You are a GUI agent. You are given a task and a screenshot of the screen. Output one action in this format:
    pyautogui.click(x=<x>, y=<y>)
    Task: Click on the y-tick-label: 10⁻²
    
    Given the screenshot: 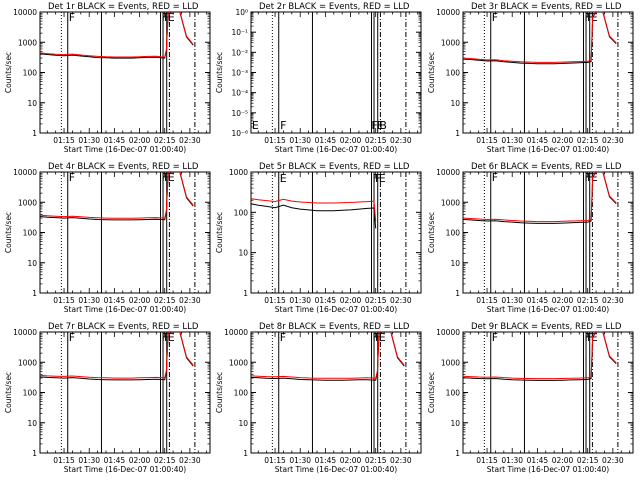 What is the action you would take?
    pyautogui.click(x=239, y=52)
    